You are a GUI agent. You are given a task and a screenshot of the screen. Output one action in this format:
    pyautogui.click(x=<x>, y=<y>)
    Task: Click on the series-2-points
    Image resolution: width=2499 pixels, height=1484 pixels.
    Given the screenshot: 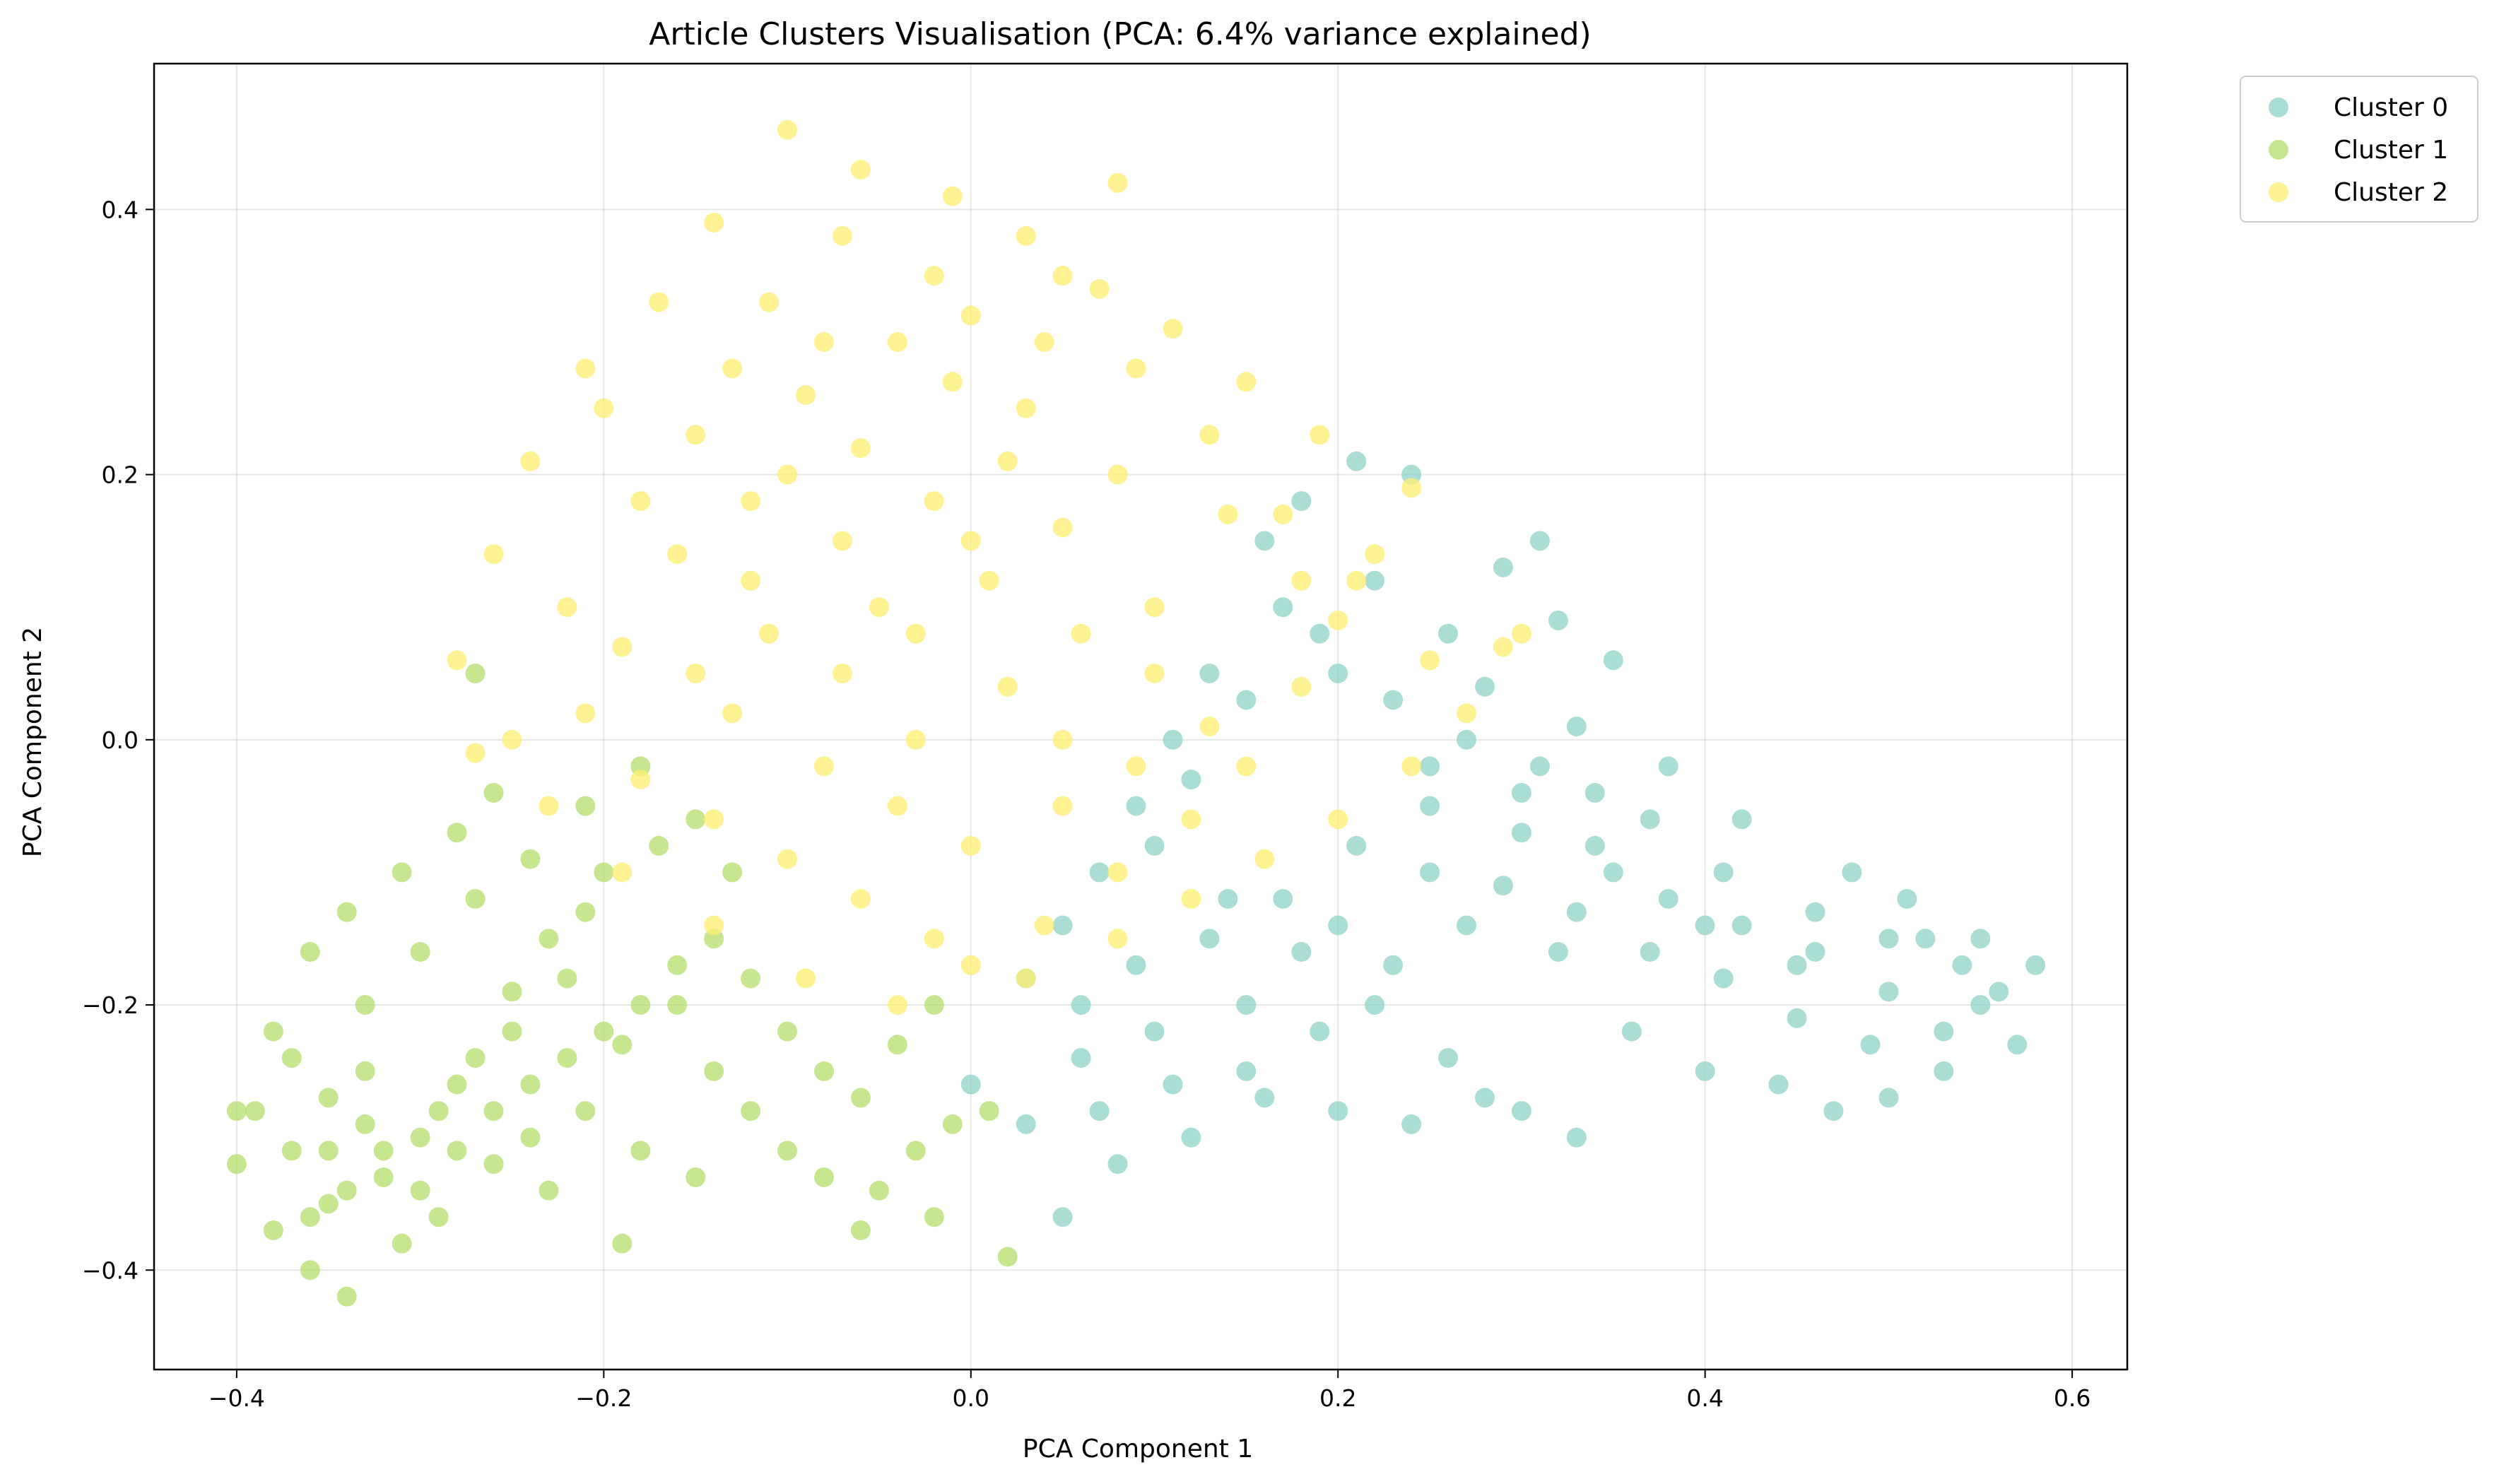 What is the action you would take?
    pyautogui.click(x=622, y=985)
    